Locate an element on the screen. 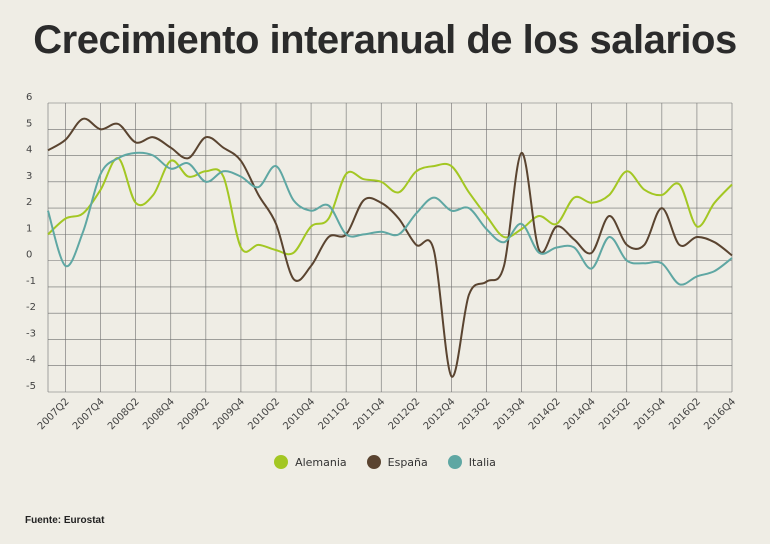 Image resolution: width=770 pixels, height=544 pixels. y-tick-label: -4 is located at coordinates (31, 360).